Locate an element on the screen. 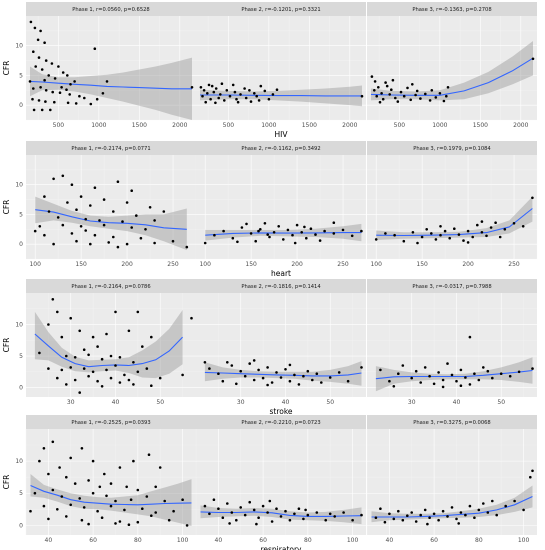 This screenshot has width=545, height=550. x-tick-label: 100 is located at coordinates (353, 540).